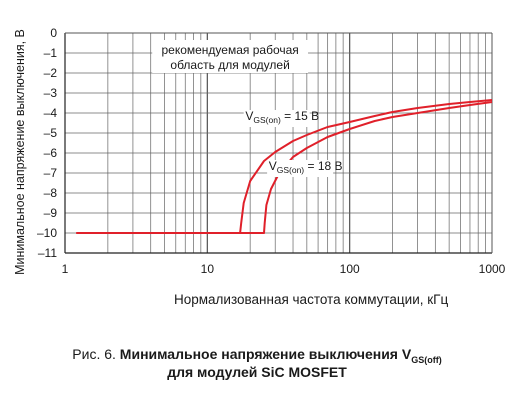 The image size is (514, 407). I want to click on x-tick-label: 100, so click(350, 269).